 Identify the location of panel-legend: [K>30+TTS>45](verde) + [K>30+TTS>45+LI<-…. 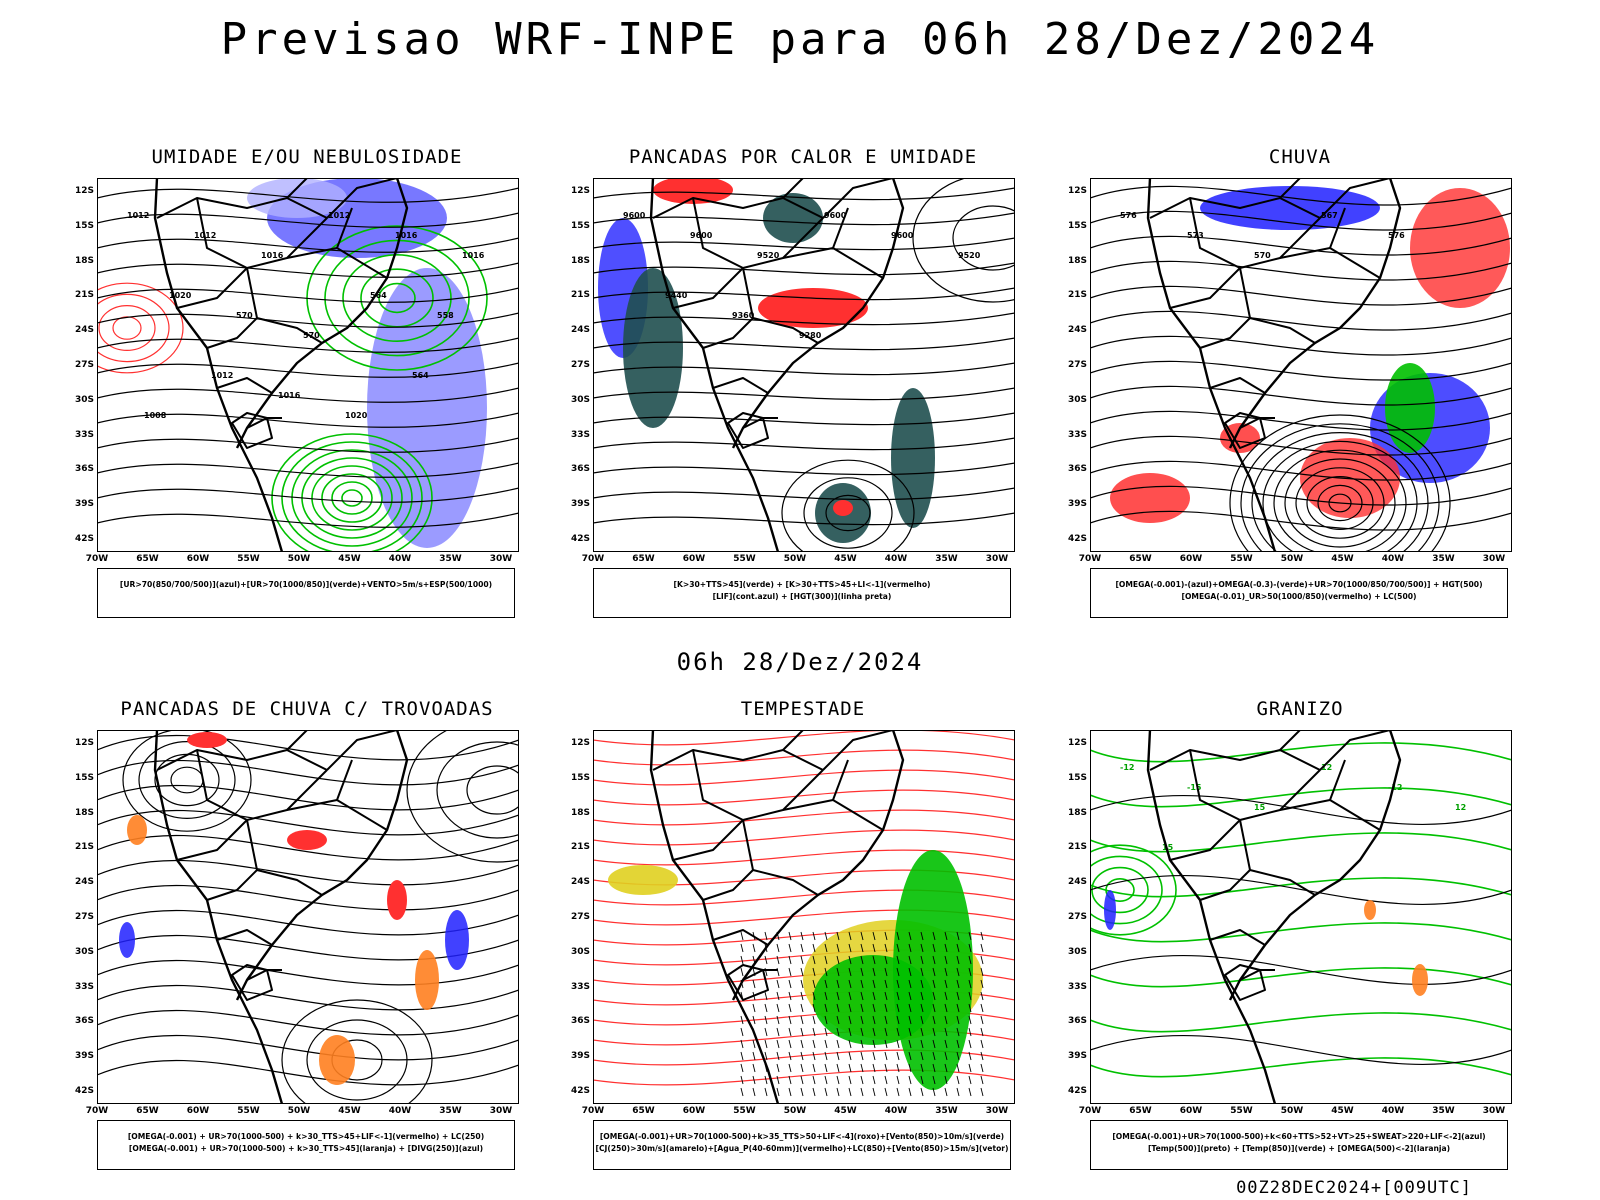
(802, 593).